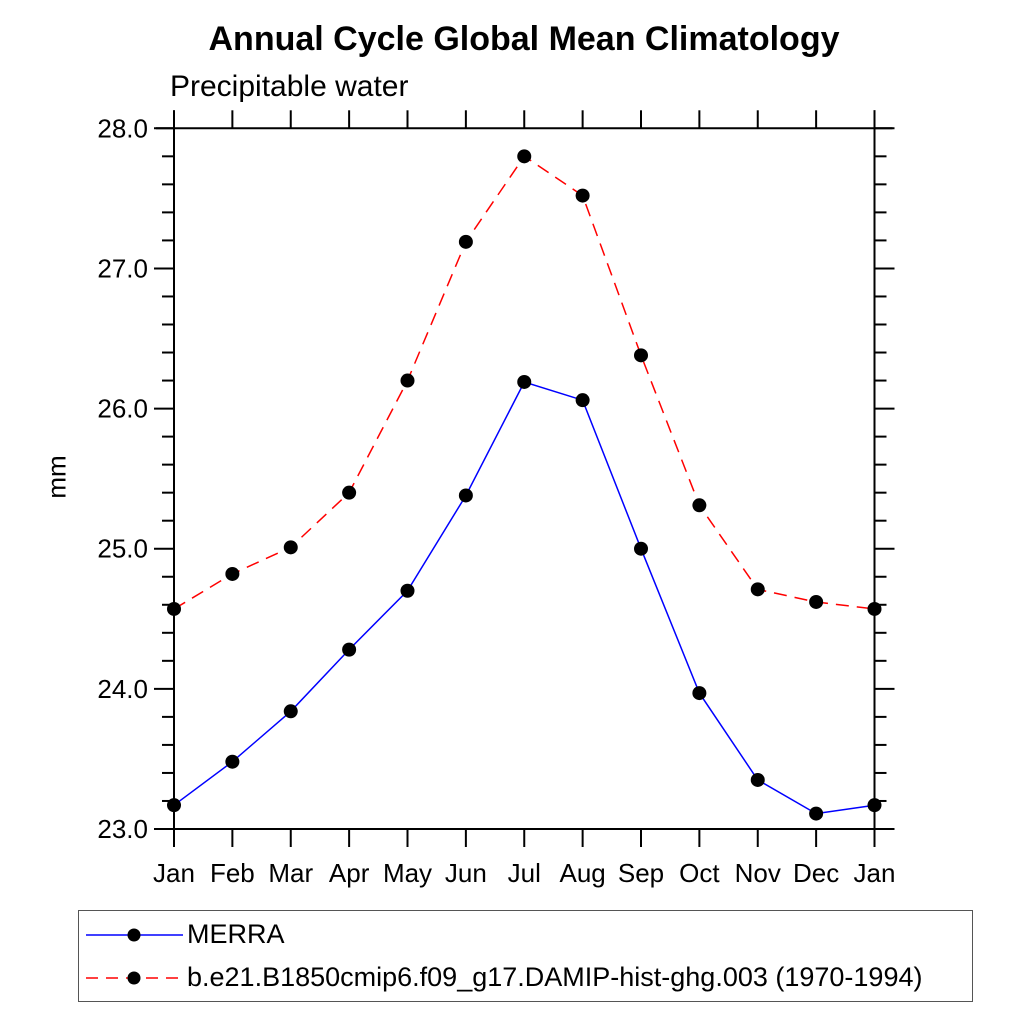 This screenshot has height=1024, width=1024. Describe the element at coordinates (641, 873) in the screenshot. I see `x-tick-label: Sep` at that location.